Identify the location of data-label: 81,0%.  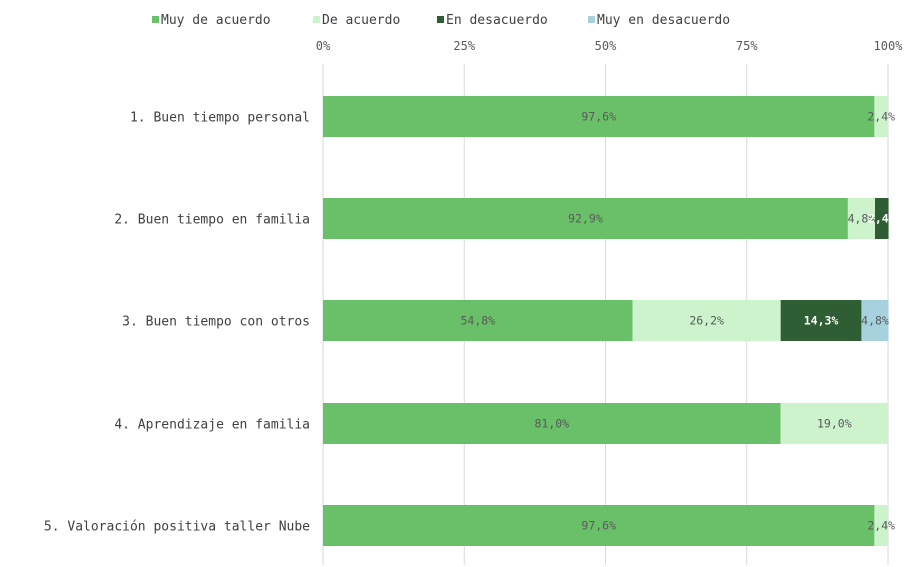
(552, 424).